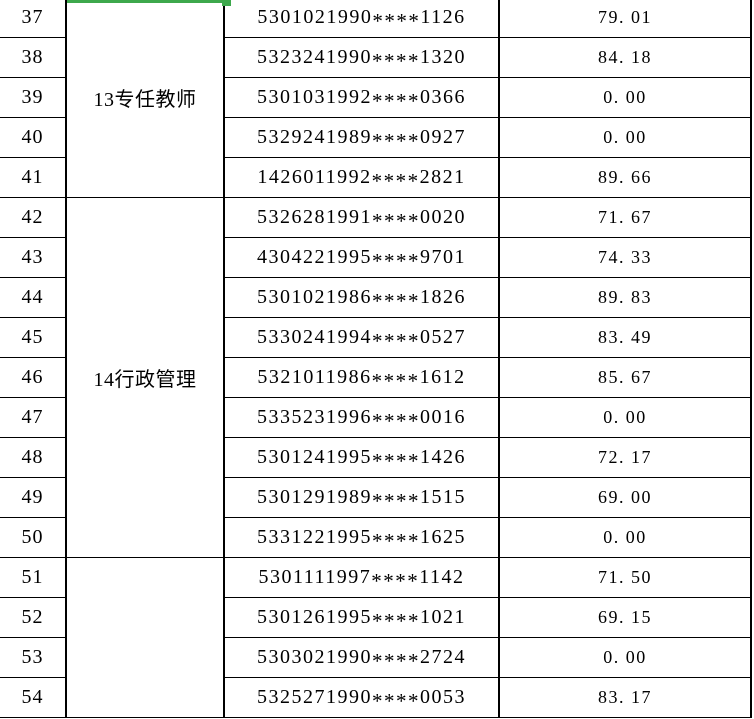 The image size is (754, 719). What do you see at coordinates (146, 1) in the screenshot?
I see `selection-border` at bounding box center [146, 1].